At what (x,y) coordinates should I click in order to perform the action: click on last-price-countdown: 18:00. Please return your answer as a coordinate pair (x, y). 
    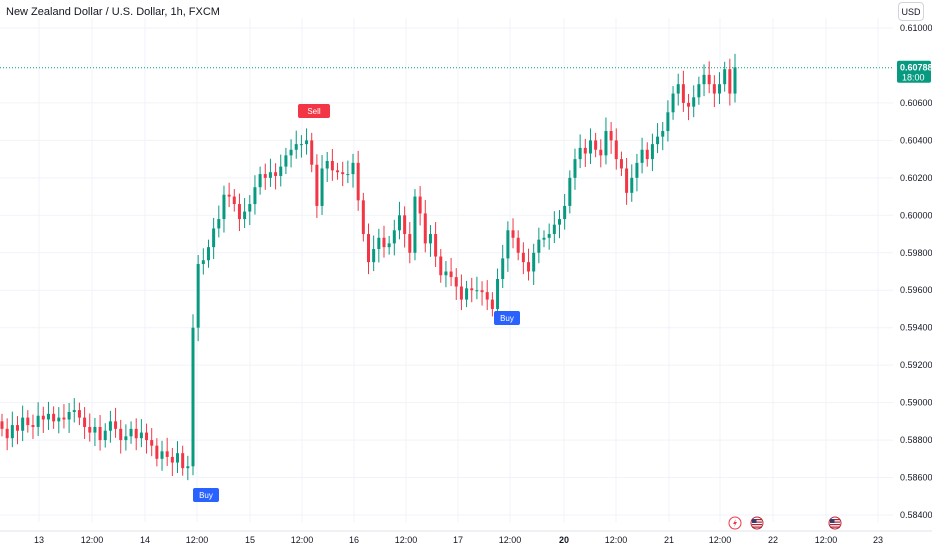
    Looking at the image, I should click on (913, 78).